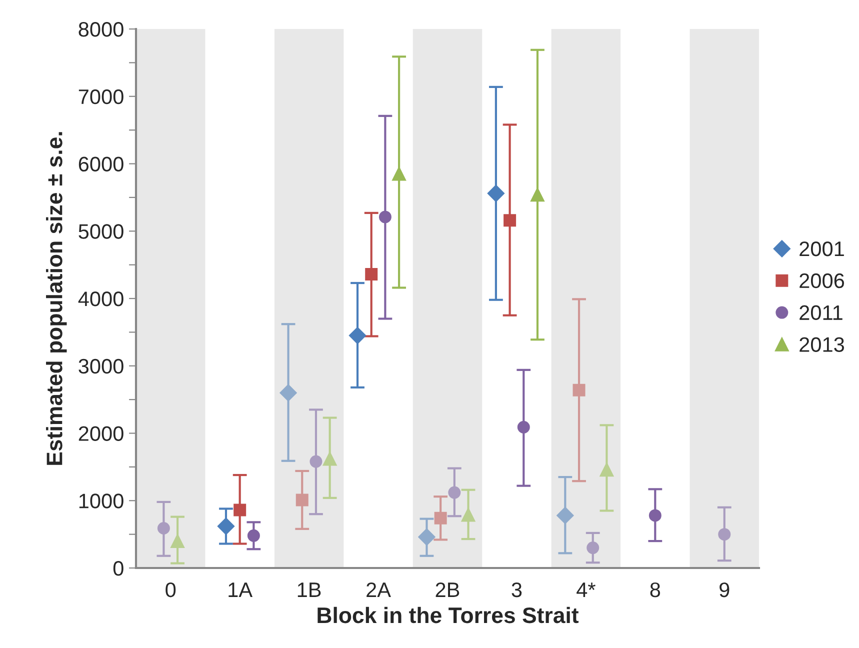 The image size is (859, 648). What do you see at coordinates (517, 590) in the screenshot?
I see `x-tick-label: 3` at bounding box center [517, 590].